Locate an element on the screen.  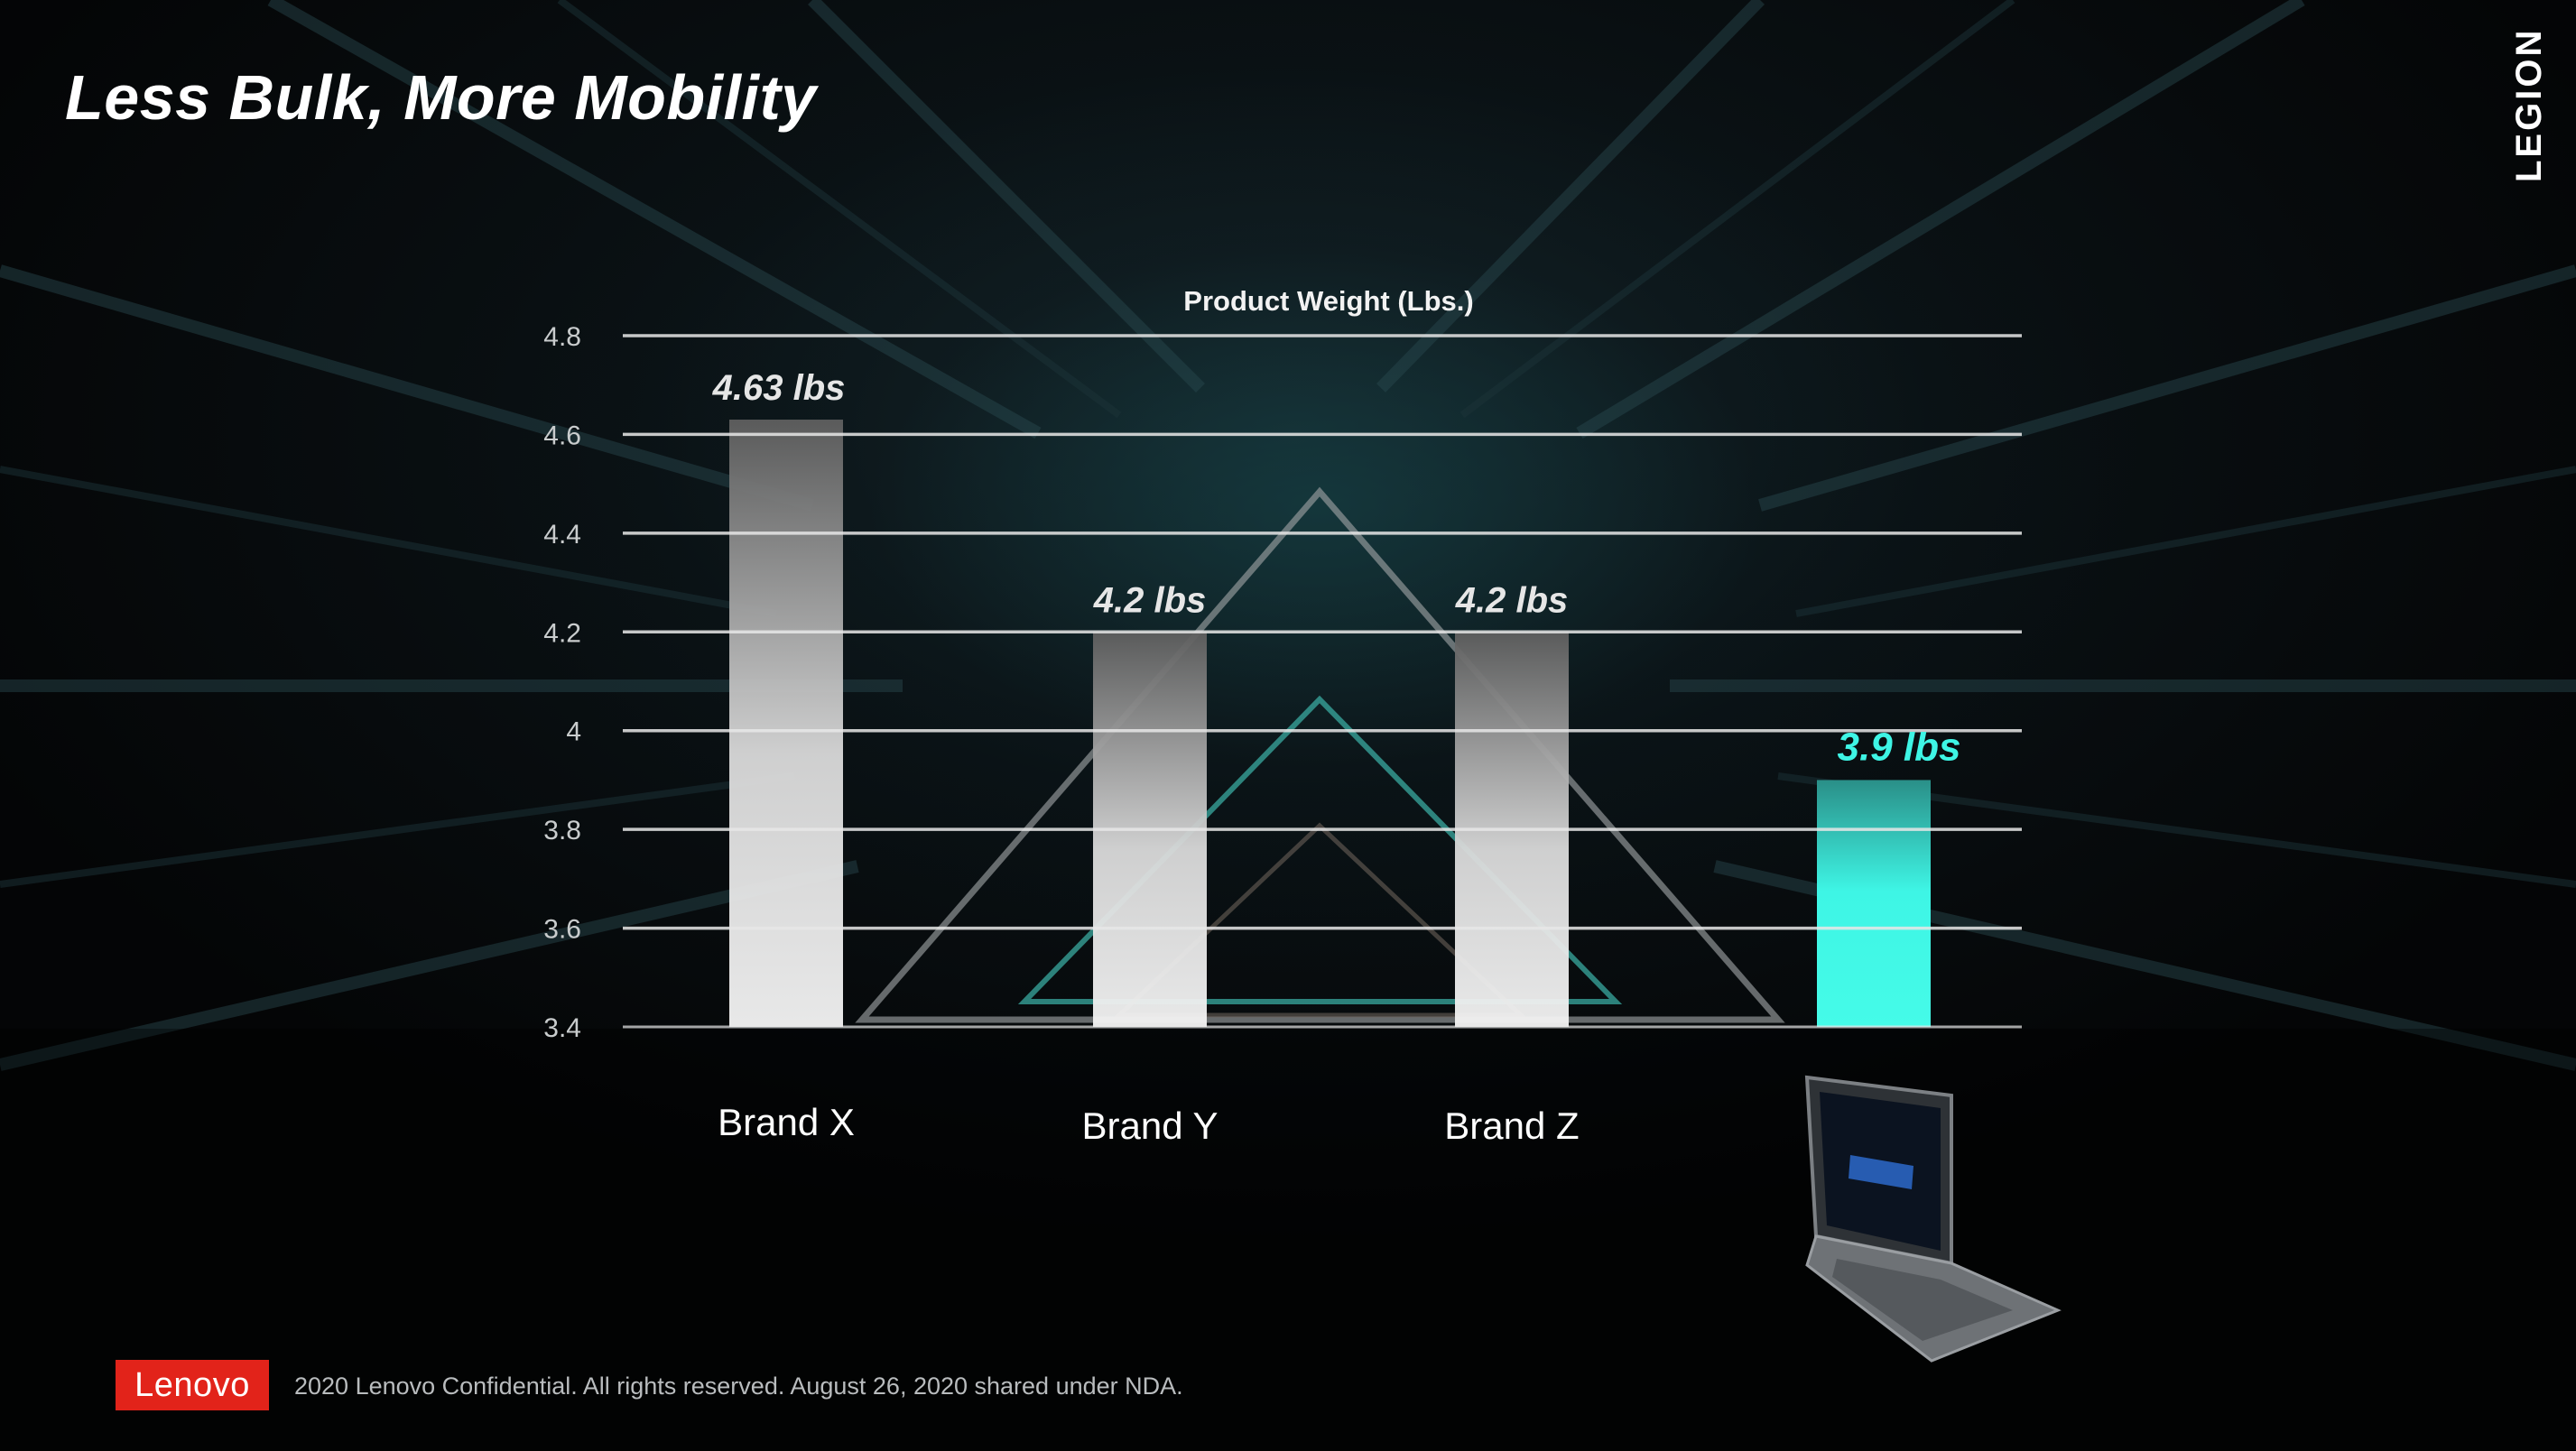
lenovo-logo: Lenovo is located at coordinates (193, 1385).